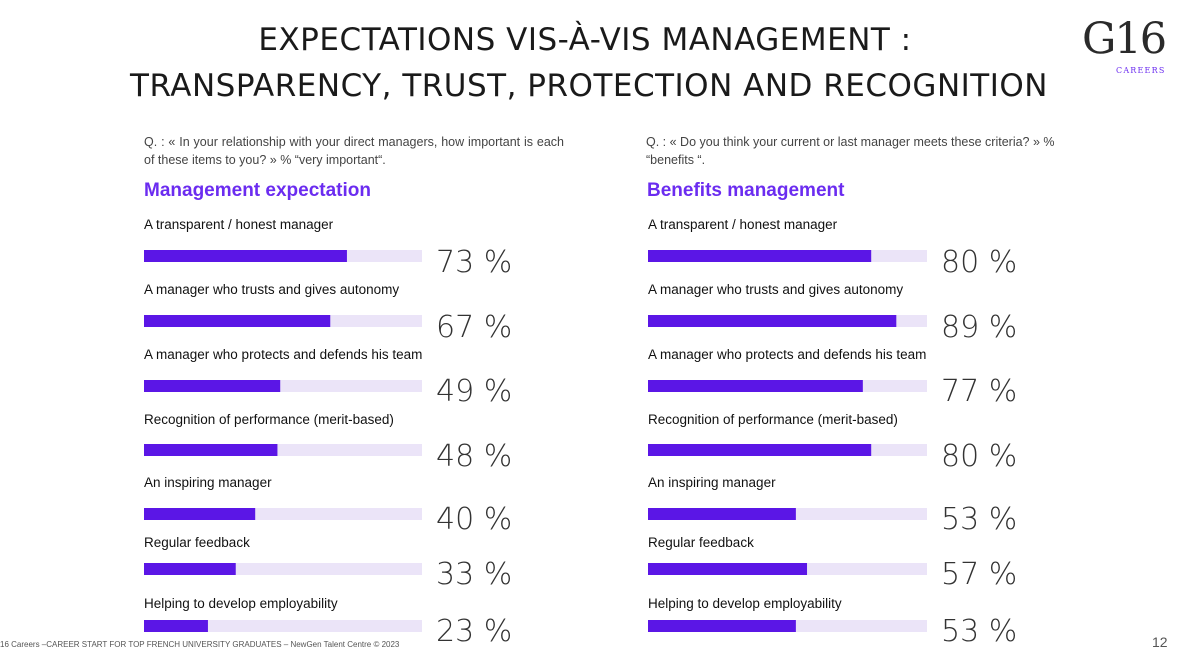  What do you see at coordinates (712, 482) in the screenshot?
I see `right-category-label: An inspiring manager` at bounding box center [712, 482].